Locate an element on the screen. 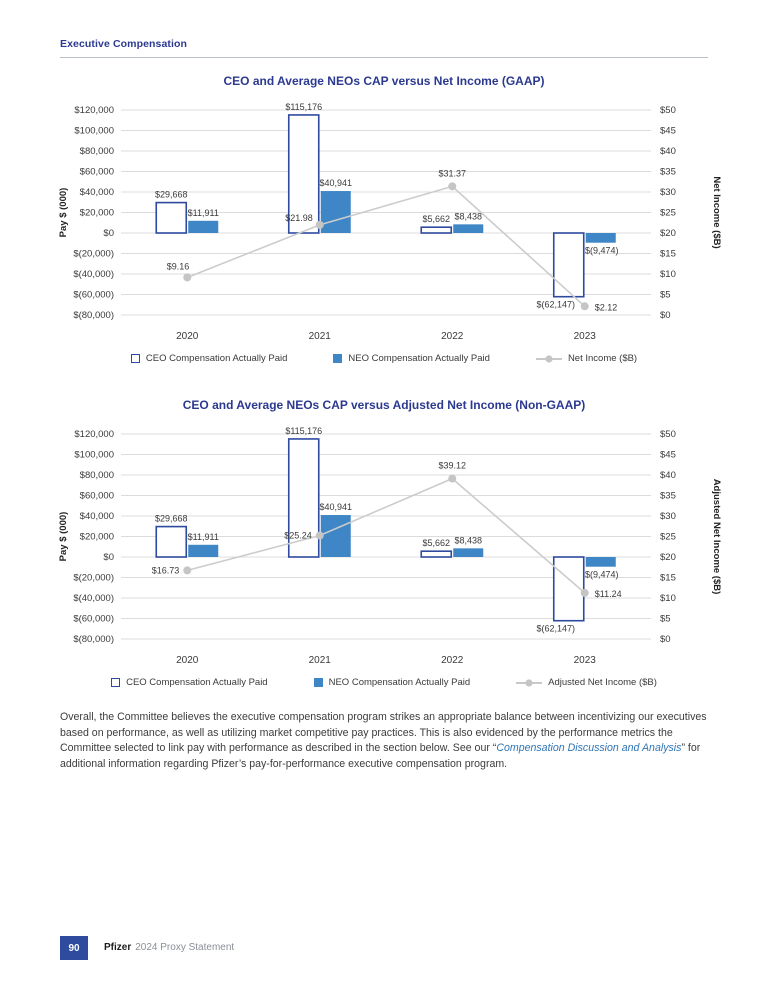  line-value-label: $31.37 is located at coordinates (452, 173).